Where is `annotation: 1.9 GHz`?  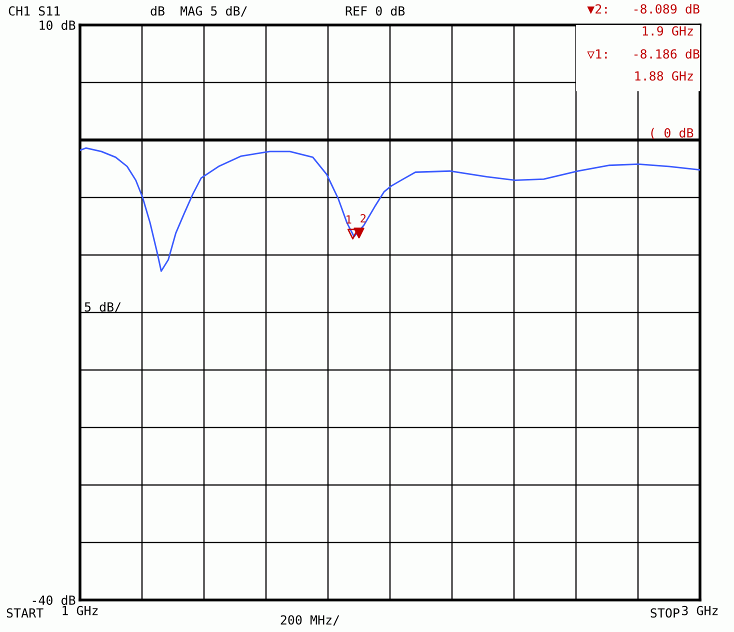
annotation: 1.9 GHz is located at coordinates (667, 31).